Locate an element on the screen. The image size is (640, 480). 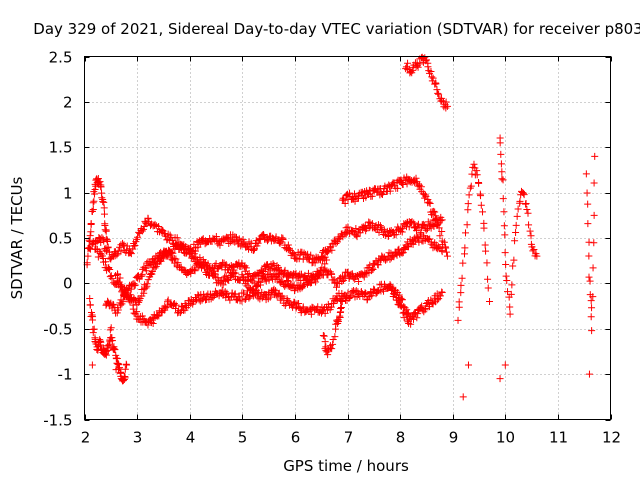
x-tick-label: 4 is located at coordinates (191, 438).